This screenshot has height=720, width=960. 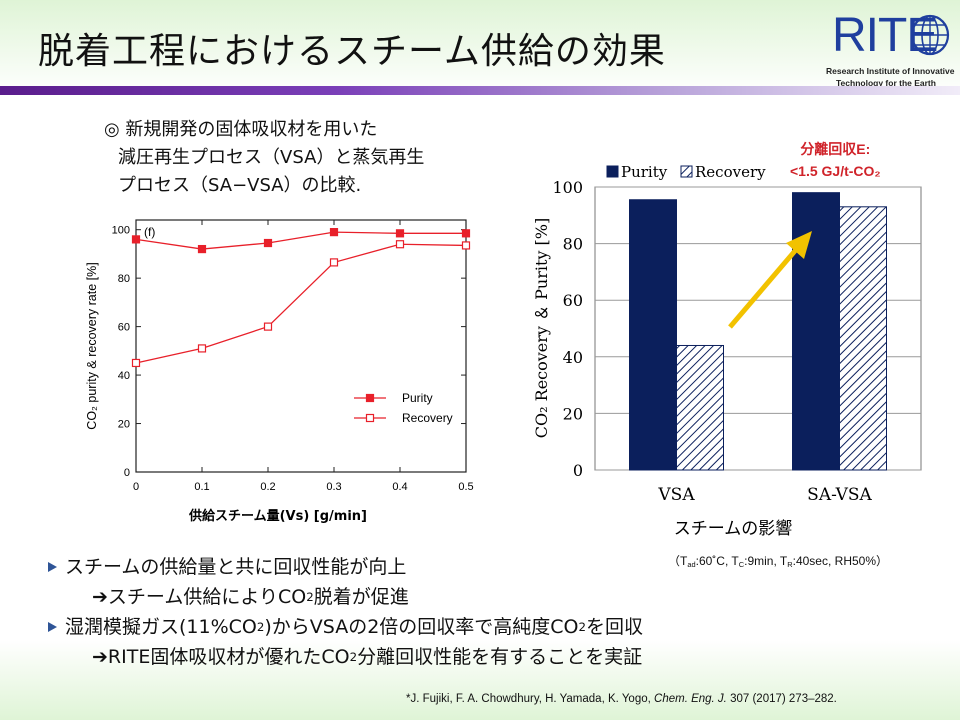 What do you see at coordinates (333, 487) in the screenshot?
I see `x-tick-label: 0.3` at bounding box center [333, 487].